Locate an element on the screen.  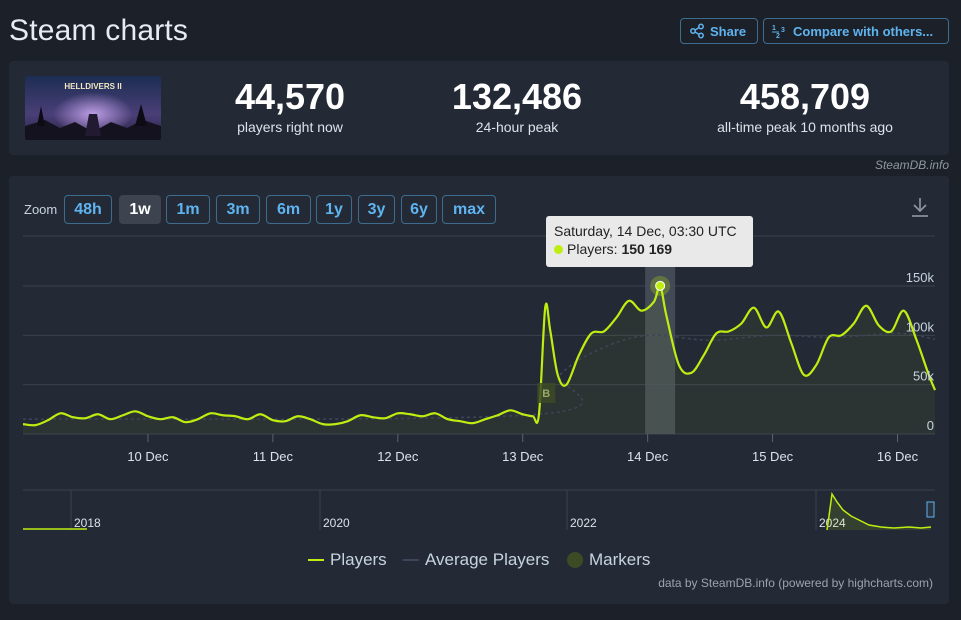
current-players-stat: 44,570 players right now is located at coordinates (290, 106).